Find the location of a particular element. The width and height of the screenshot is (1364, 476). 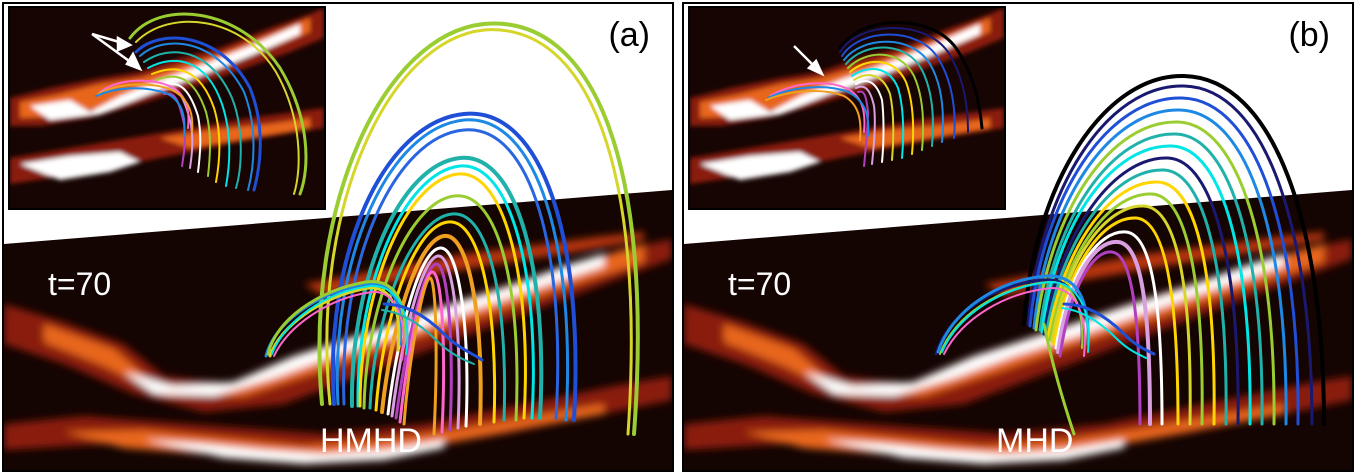

inset-a-image is located at coordinates (167, 108).